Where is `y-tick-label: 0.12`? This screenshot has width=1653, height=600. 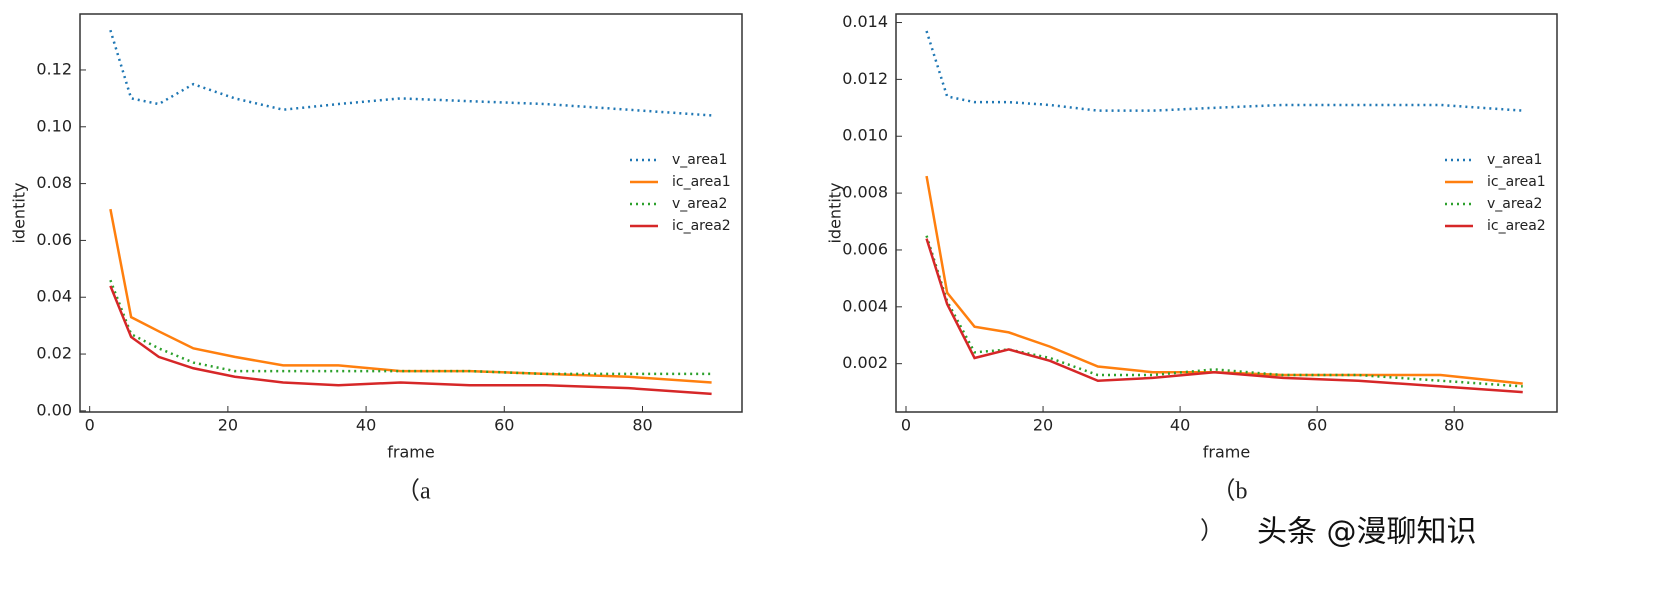
y-tick-label: 0.12 is located at coordinates (54, 68).